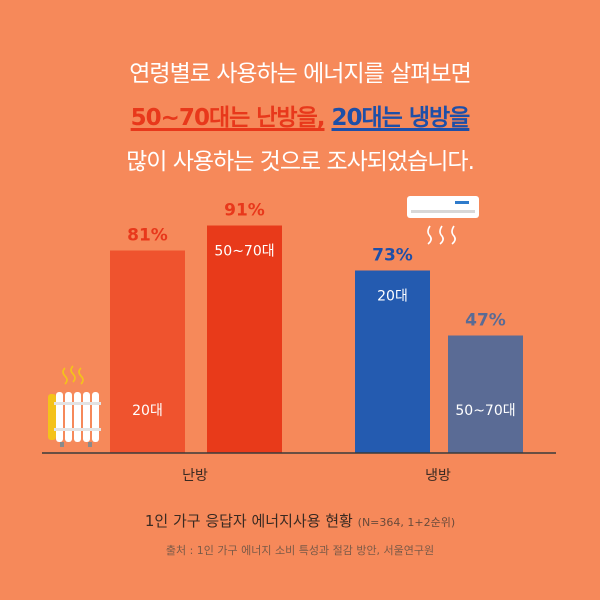 The height and width of the screenshot is (600, 600). What do you see at coordinates (248, 521) in the screenshot?
I see `chart-title-text: 1인 가구 응답자 에너지사용 현황` at bounding box center [248, 521].